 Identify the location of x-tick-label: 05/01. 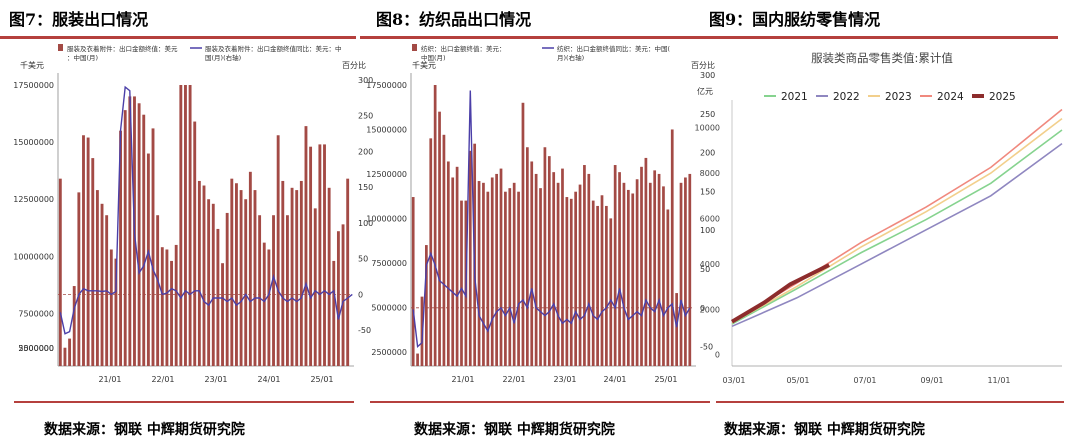
(797, 380).